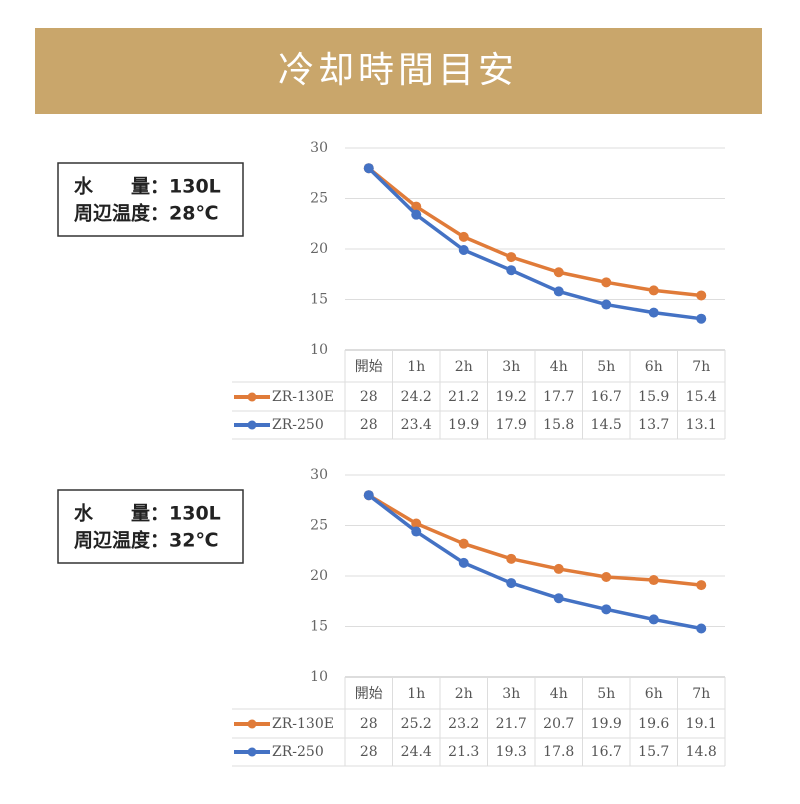 Image resolution: width=800 pixels, height=804 pixels. Describe the element at coordinates (463, 752) in the screenshot. I see `table-cell: 21.3` at that location.